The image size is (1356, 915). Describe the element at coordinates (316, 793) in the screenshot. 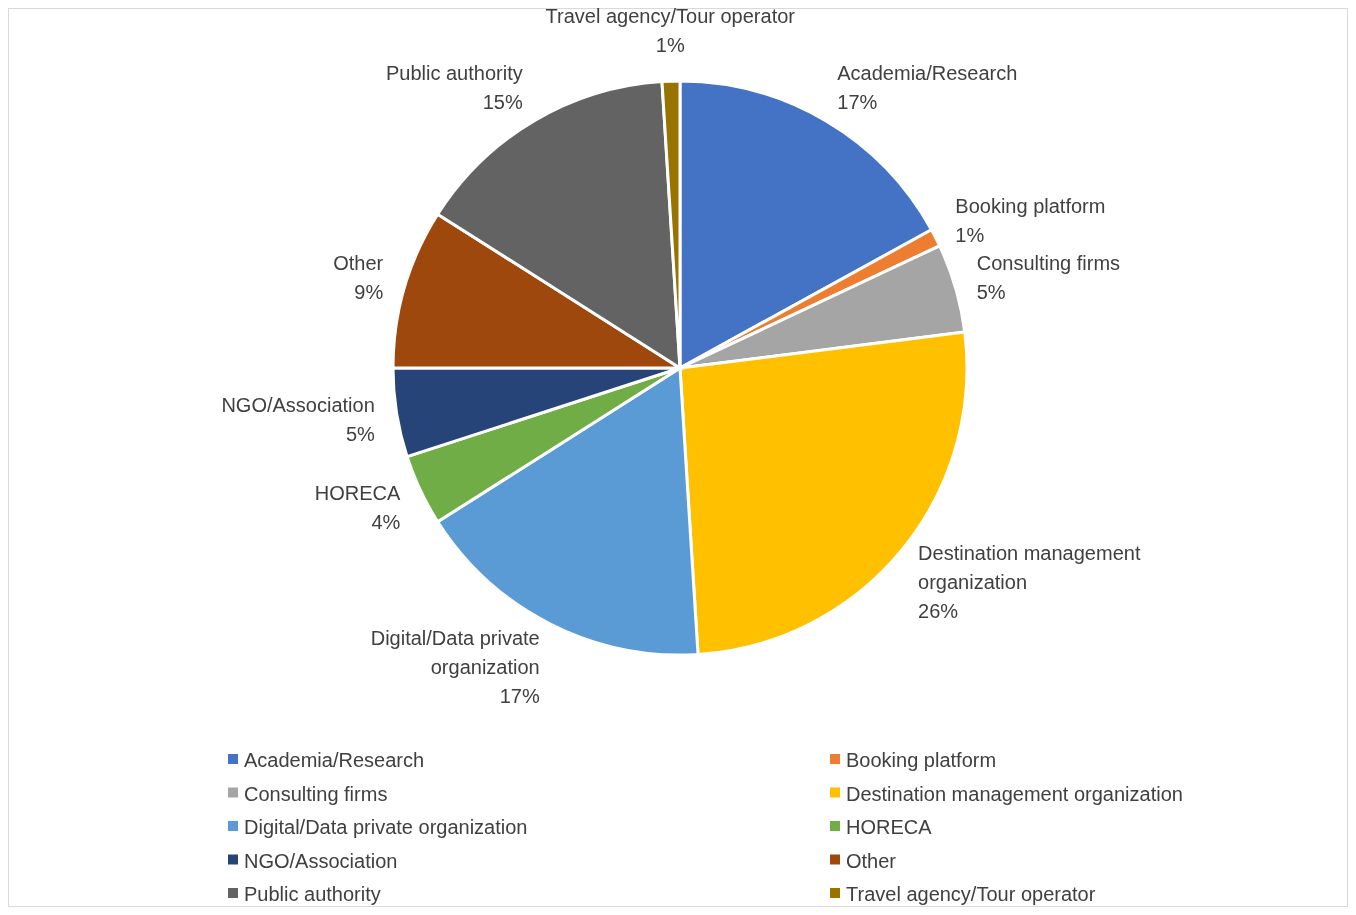

I see `legend-label: Consulting firms` at that location.